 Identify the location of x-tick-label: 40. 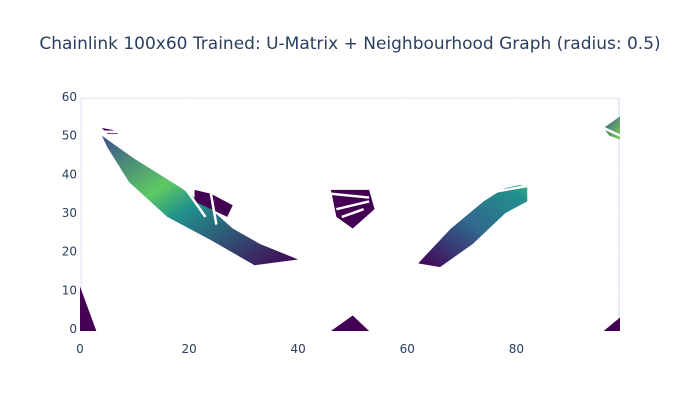
(298, 349).